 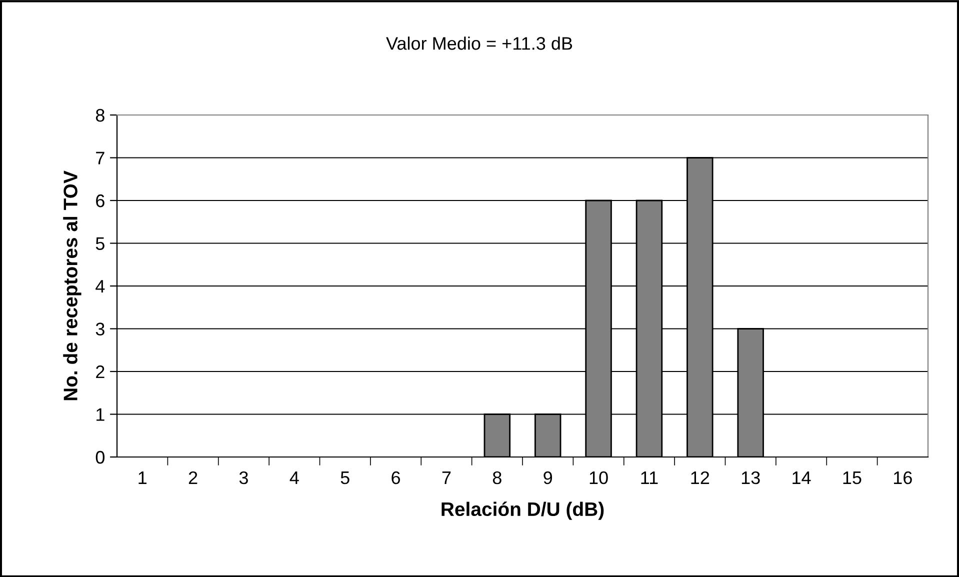 I want to click on chart-title: Valor Medio = +11.3 dB, so click(x=479, y=43).